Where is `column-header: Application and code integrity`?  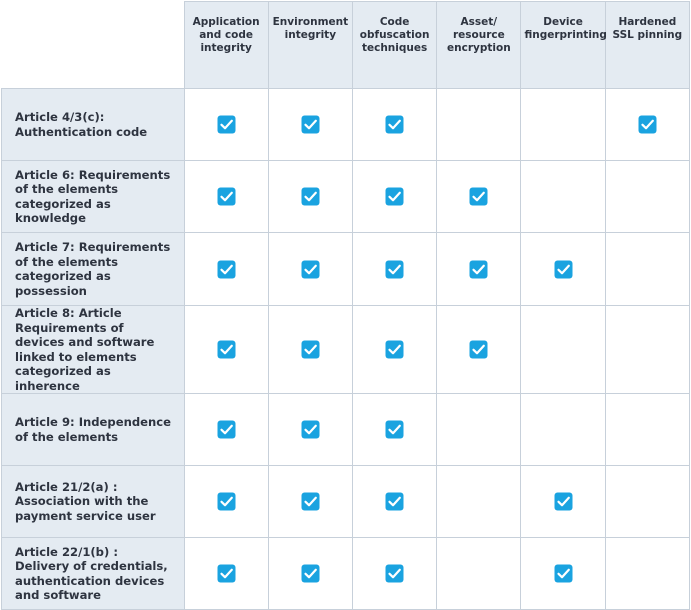 column-header: Application and code integrity is located at coordinates (226, 45).